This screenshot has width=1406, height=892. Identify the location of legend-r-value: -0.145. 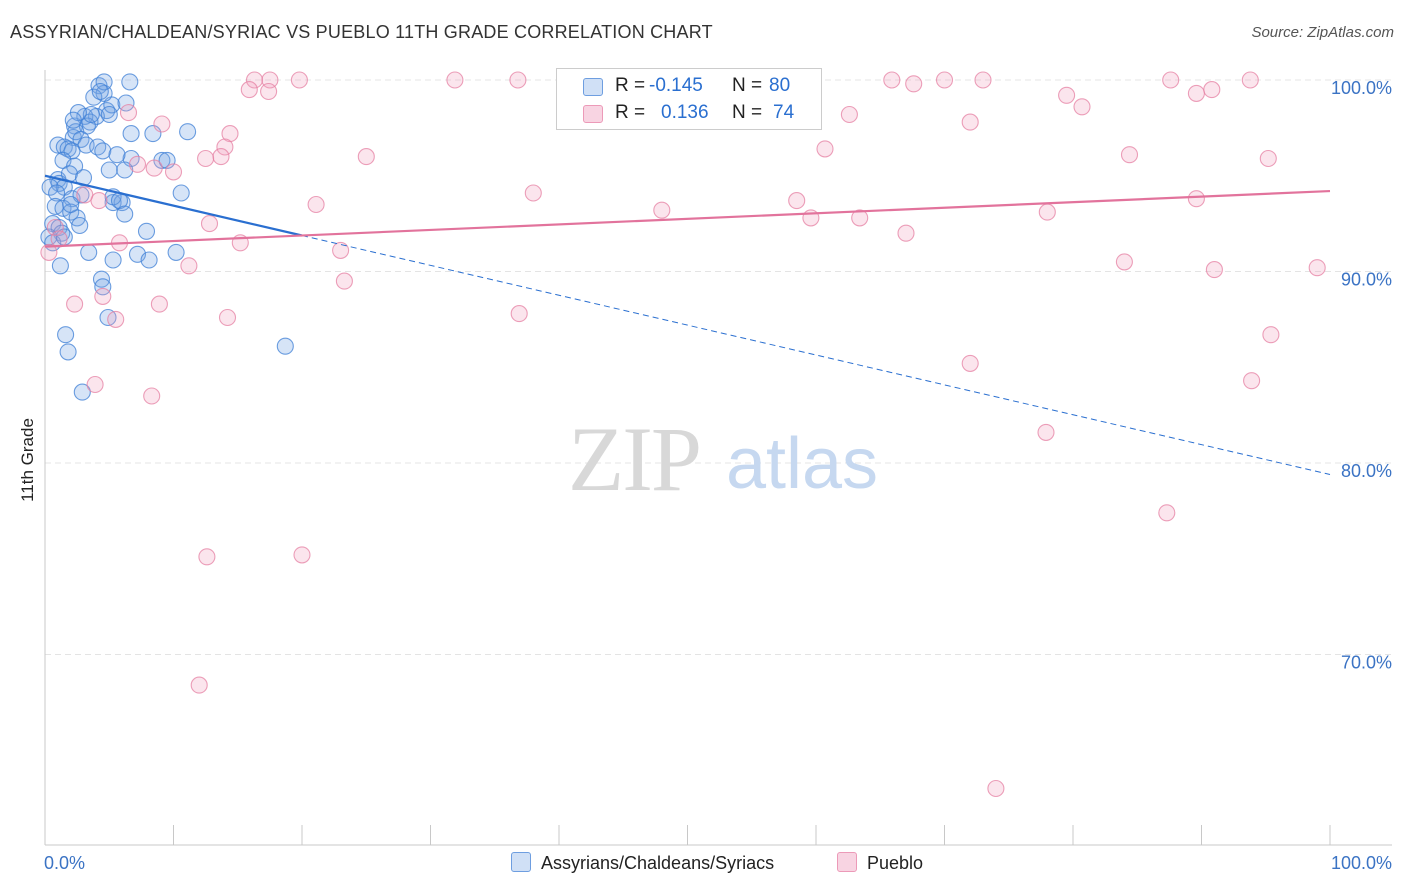
(676, 85).